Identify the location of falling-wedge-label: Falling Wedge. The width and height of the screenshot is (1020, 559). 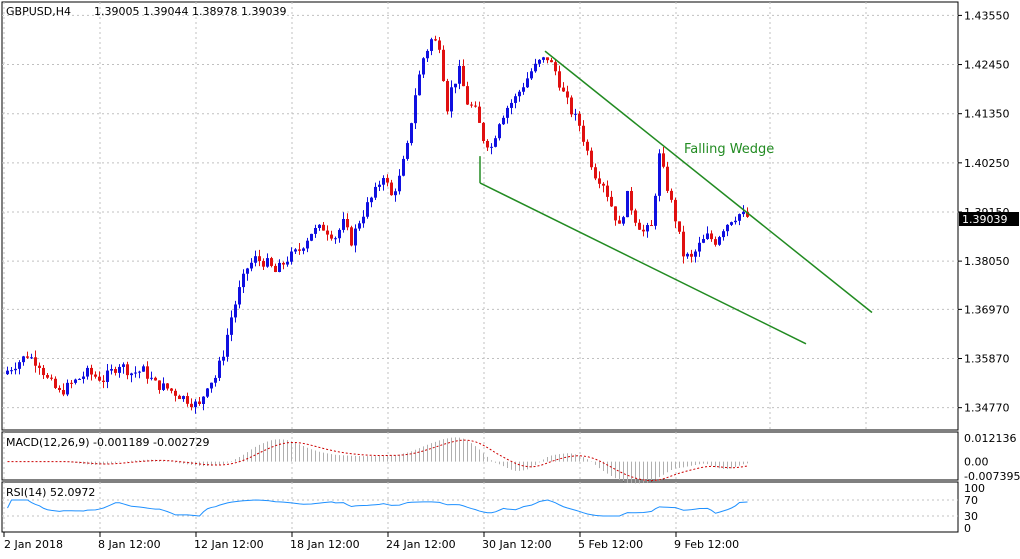
(729, 149).